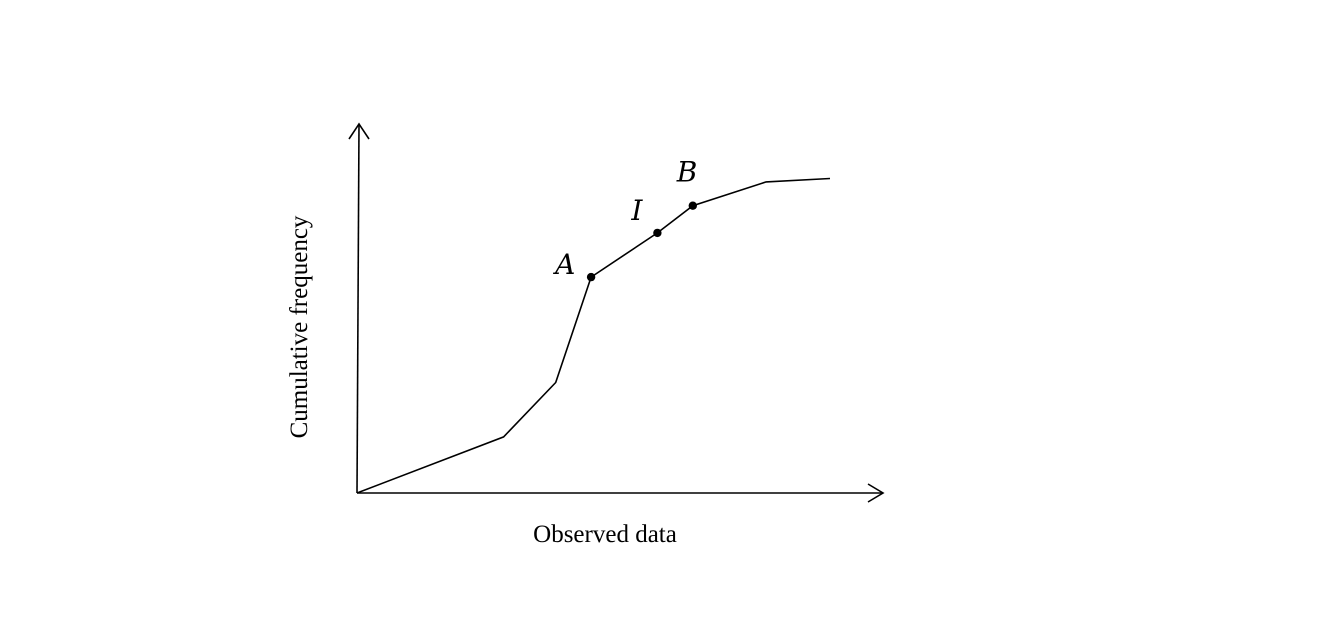  What do you see at coordinates (624, 219) in the screenshot?
I see `annotation-layer: A IB` at bounding box center [624, 219].